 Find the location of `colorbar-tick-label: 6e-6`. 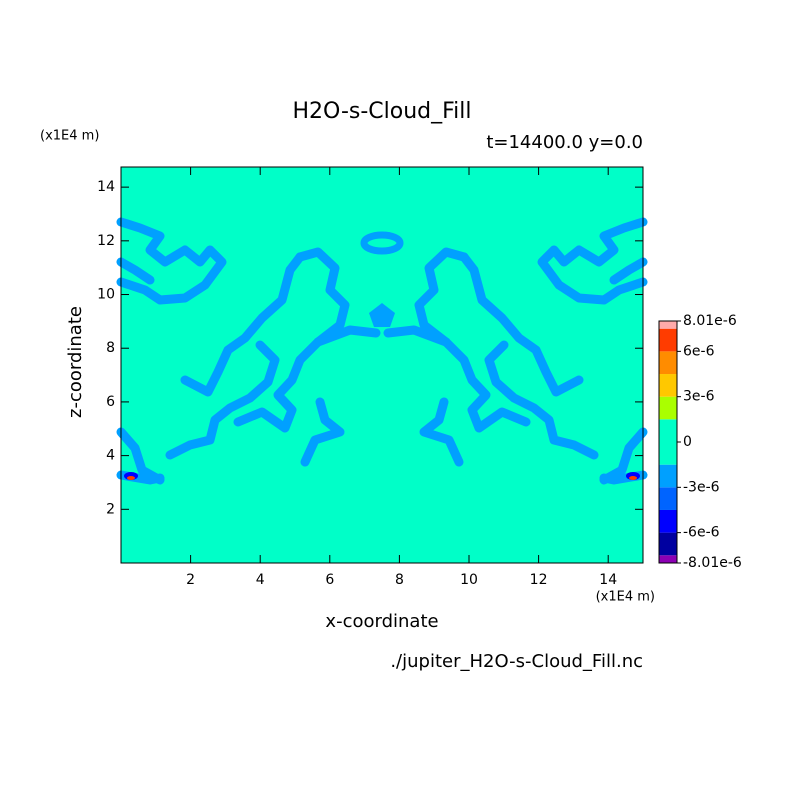

colorbar-tick-label: 6e-6 is located at coordinates (699, 351).